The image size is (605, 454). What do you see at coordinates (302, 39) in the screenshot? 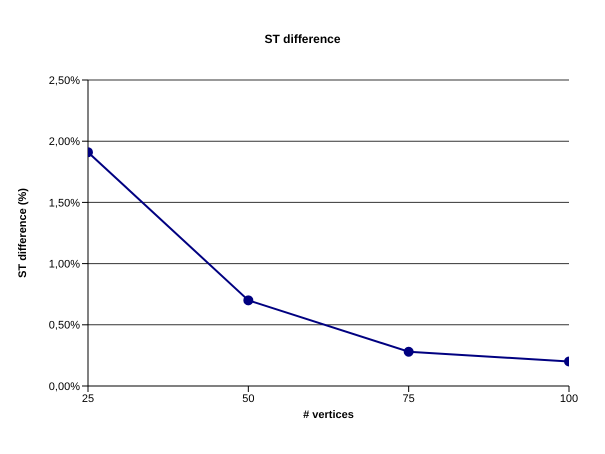
I see `chart-title: ST difference` at bounding box center [302, 39].